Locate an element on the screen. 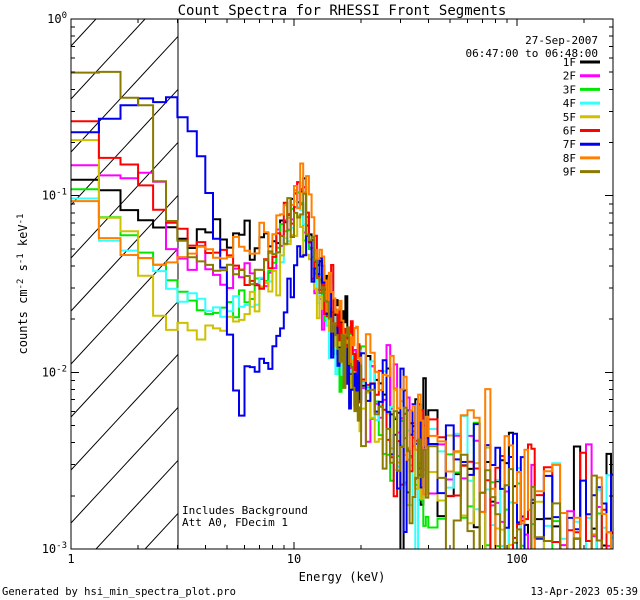  legend-item: 5F is located at coordinates (581, 117).